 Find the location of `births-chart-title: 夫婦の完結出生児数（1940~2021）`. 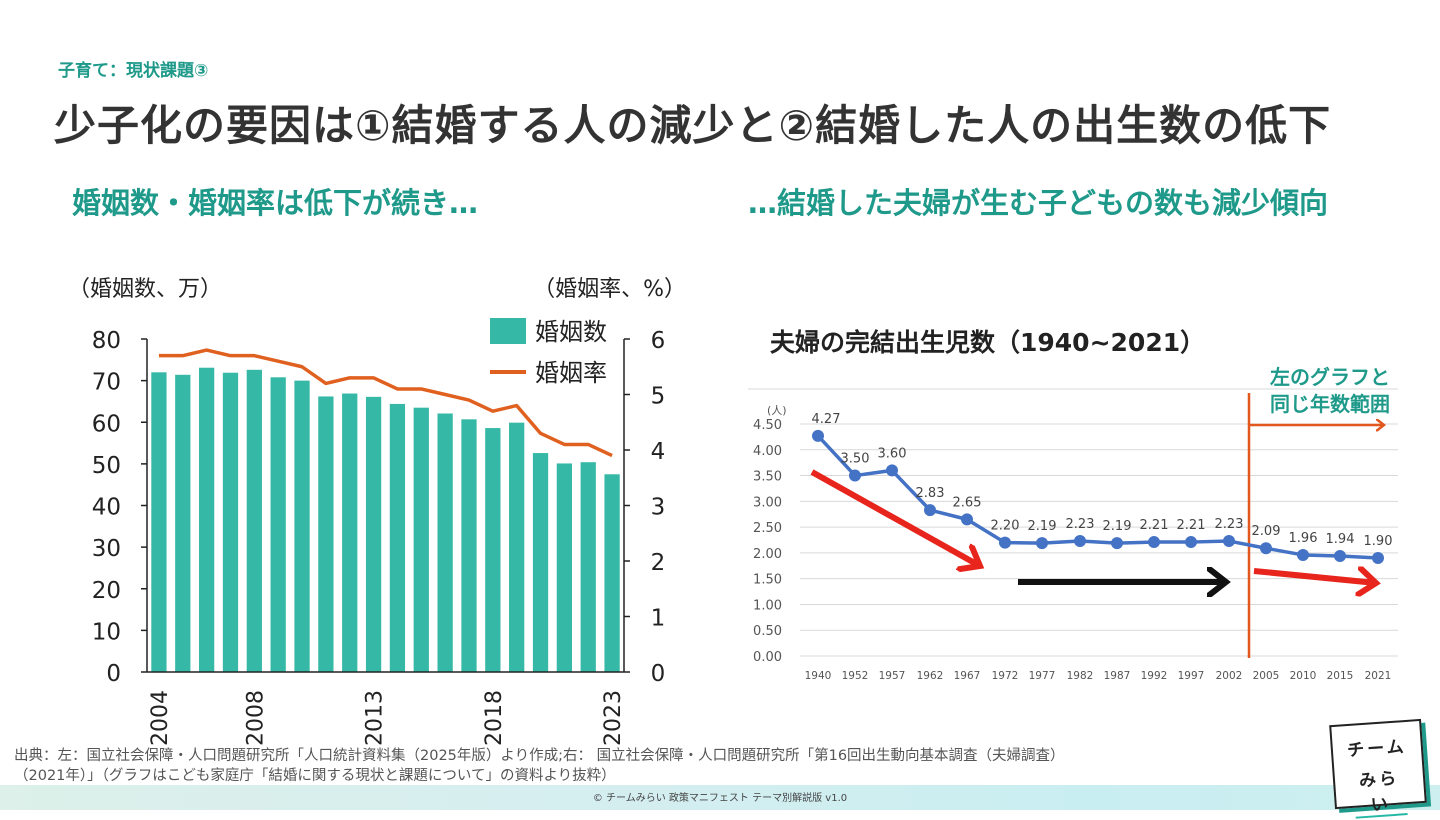

births-chart-title: 夫婦の完結出生児数（1940~2021） is located at coordinates (987, 342).